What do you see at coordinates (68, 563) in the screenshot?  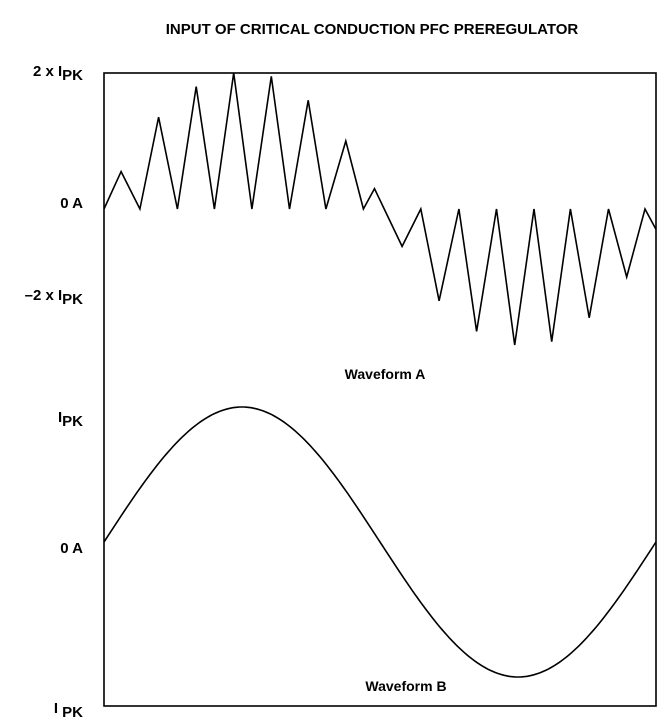 I see `waveform-b-y-tick-labels: IPK 0 A I PK` at bounding box center [68, 563].